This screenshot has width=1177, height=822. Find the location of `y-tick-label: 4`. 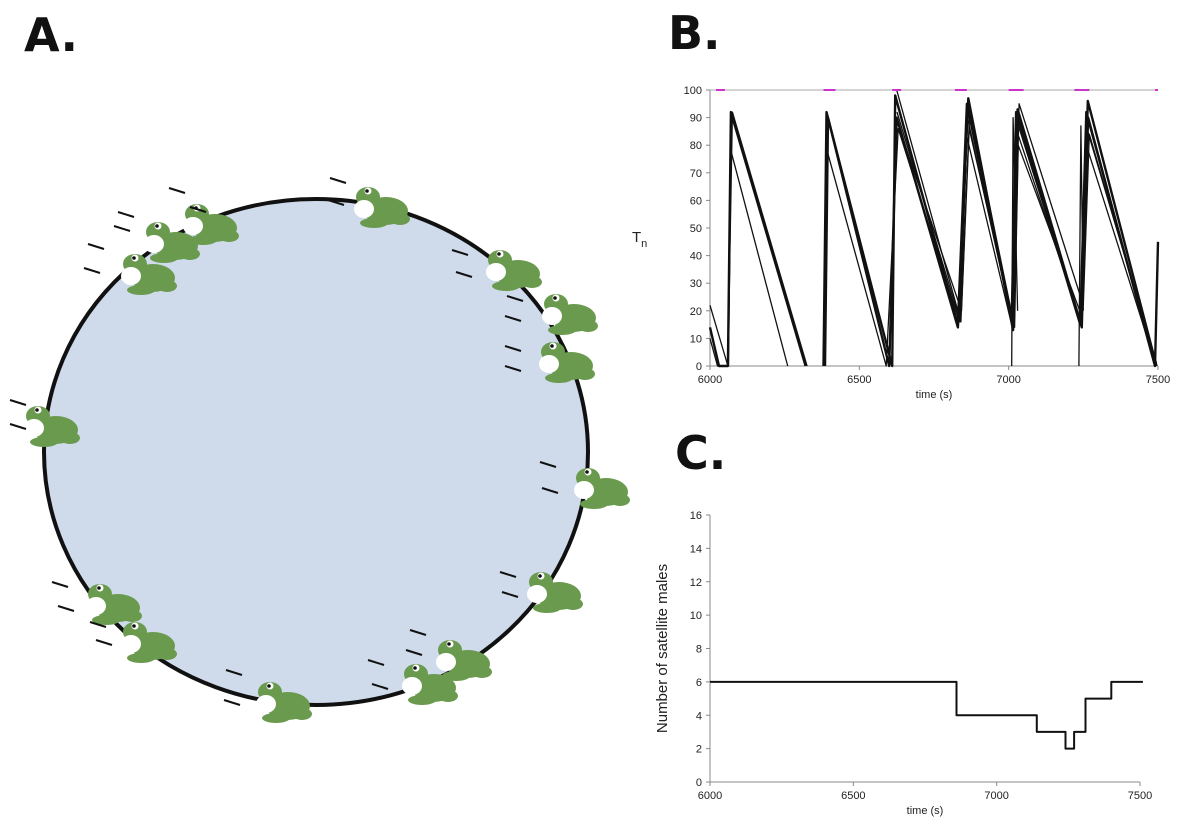

y-tick-label: 4 is located at coordinates (699, 716).